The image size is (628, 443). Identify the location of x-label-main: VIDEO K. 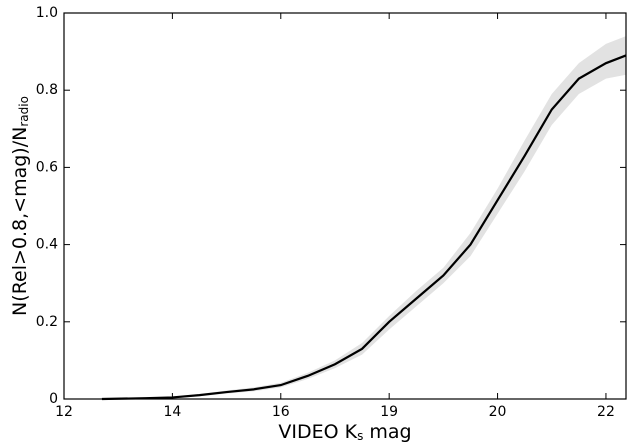
(317, 432).